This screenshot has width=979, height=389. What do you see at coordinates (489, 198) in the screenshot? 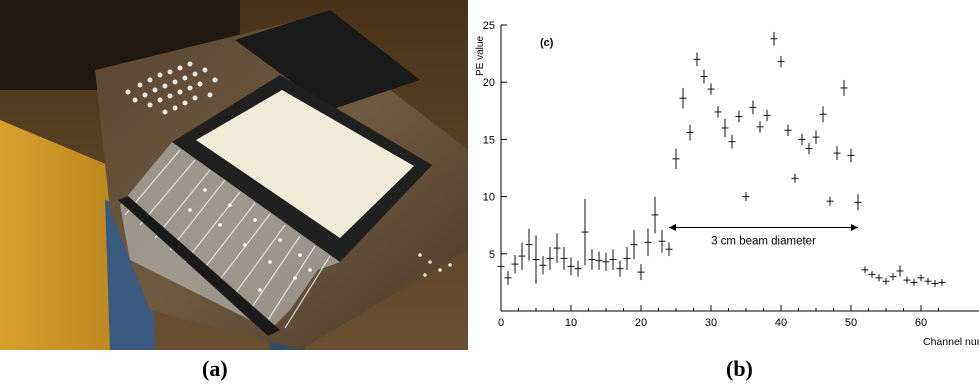
I see `y-tick-label: 10` at bounding box center [489, 198].